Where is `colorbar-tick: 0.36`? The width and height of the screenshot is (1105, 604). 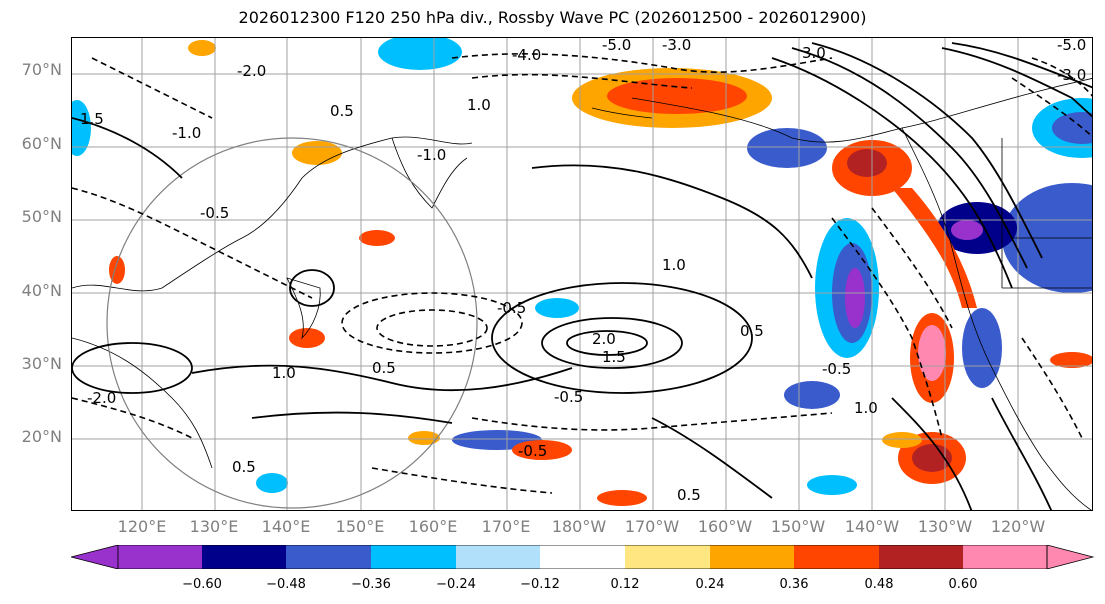 colorbar-tick: 0.36 is located at coordinates (794, 584).